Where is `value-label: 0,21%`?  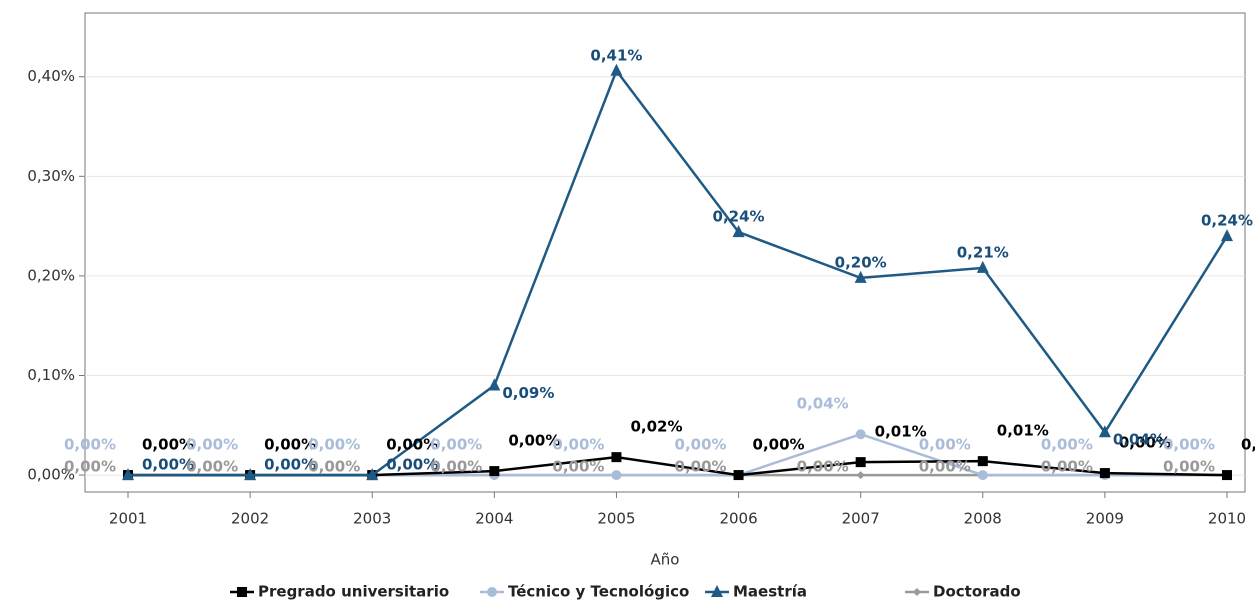 value-label: 0,21% is located at coordinates (983, 252).